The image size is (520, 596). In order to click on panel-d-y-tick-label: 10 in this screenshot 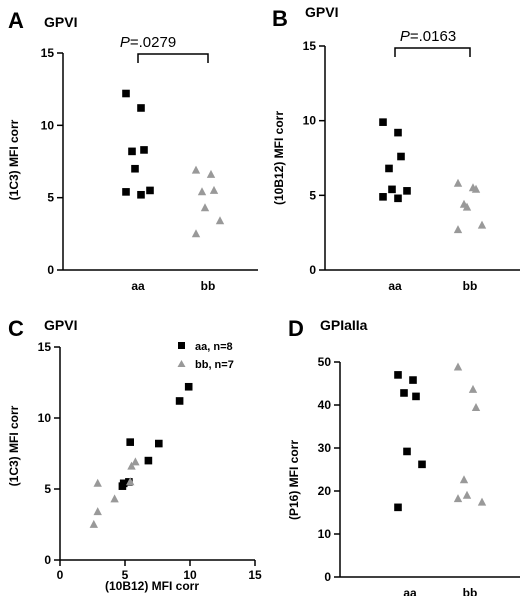, I will do `click(325, 534)`.